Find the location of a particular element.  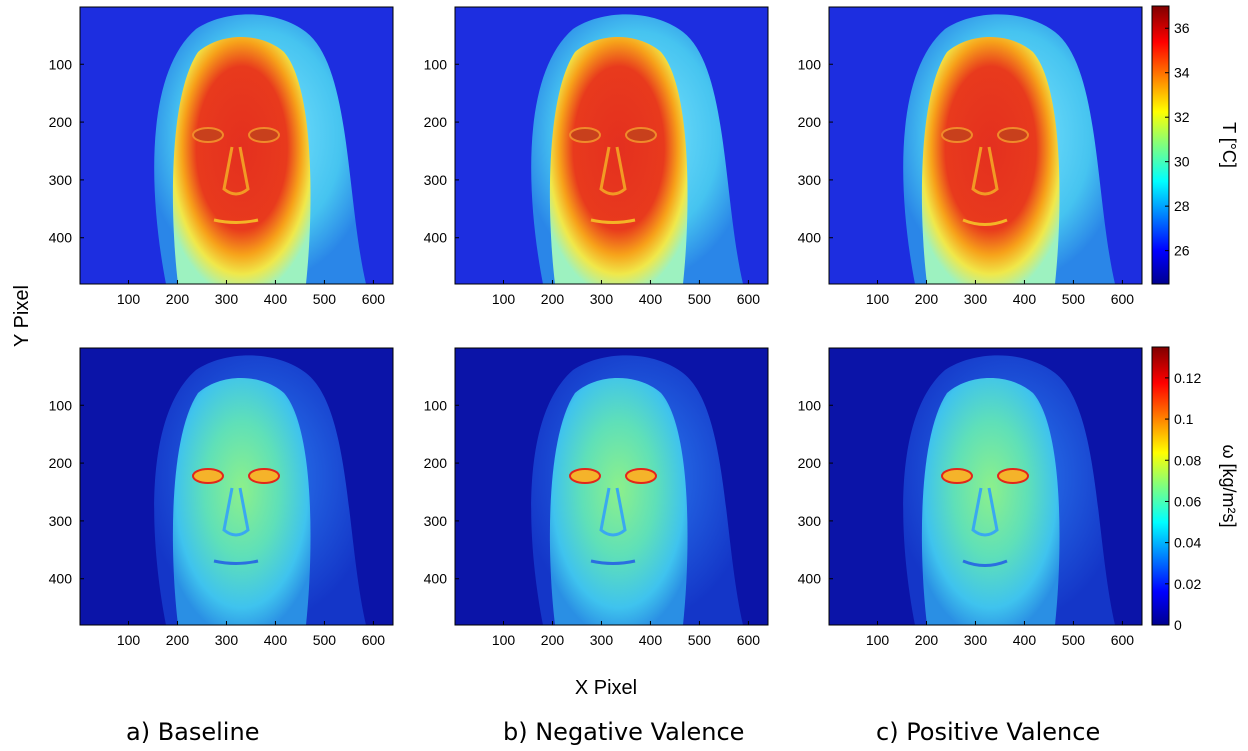

colorbar-temperature: 26 28 30 32 34 36 T [°C] is located at coordinates (1195, 145).